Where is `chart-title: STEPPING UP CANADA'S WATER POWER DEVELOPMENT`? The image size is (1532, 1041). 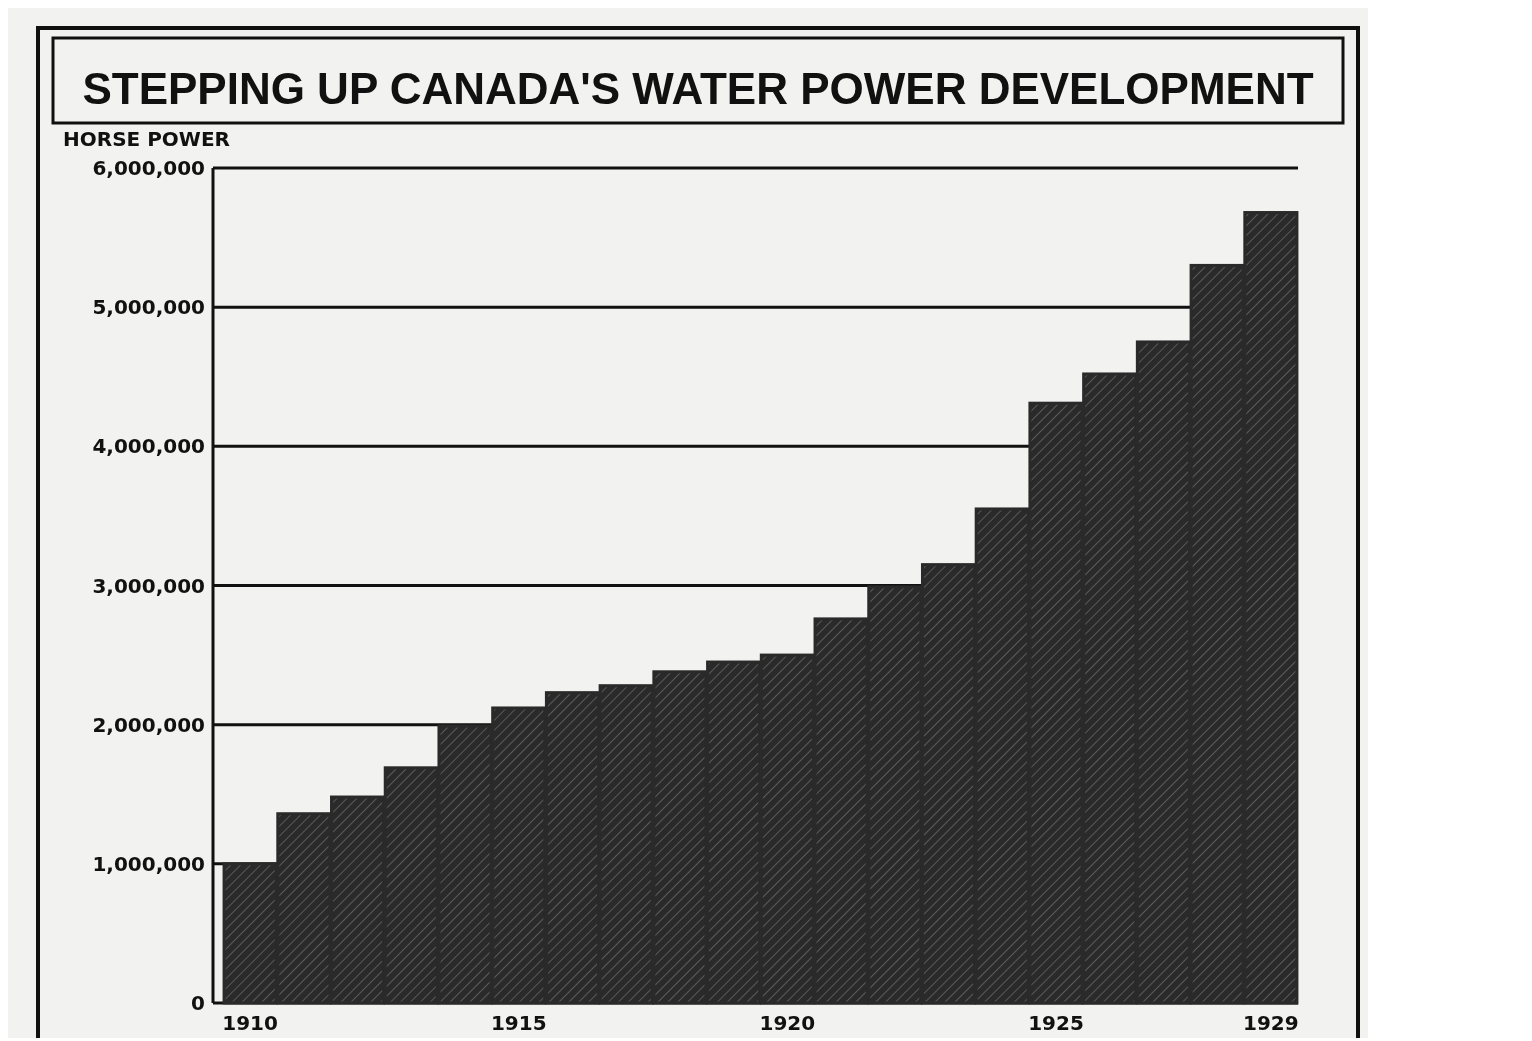 chart-title: STEPPING UP CANADA'S WATER POWER DEVELOPMENT is located at coordinates (698, 88).